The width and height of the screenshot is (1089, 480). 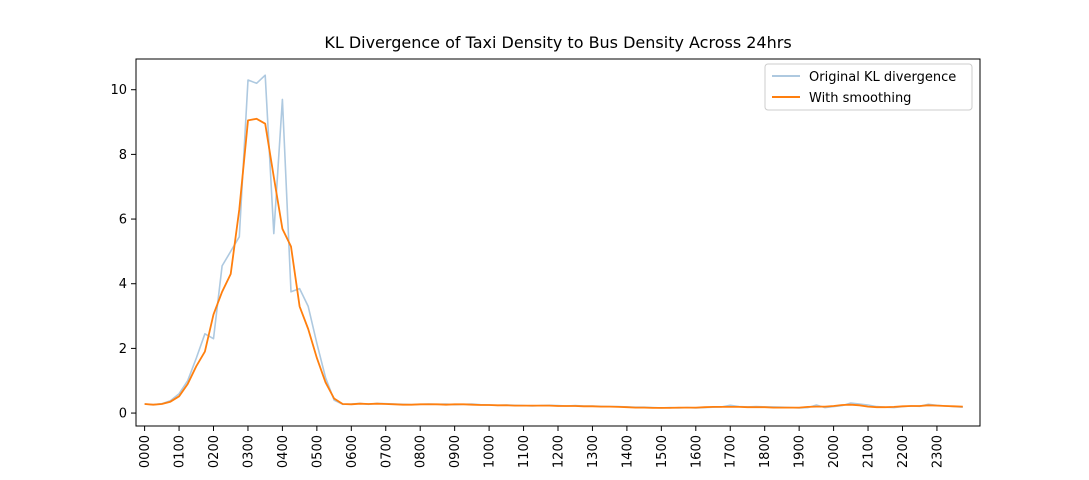 What do you see at coordinates (834, 451) in the screenshot?
I see `x-tick-label: 2000` at bounding box center [834, 451].